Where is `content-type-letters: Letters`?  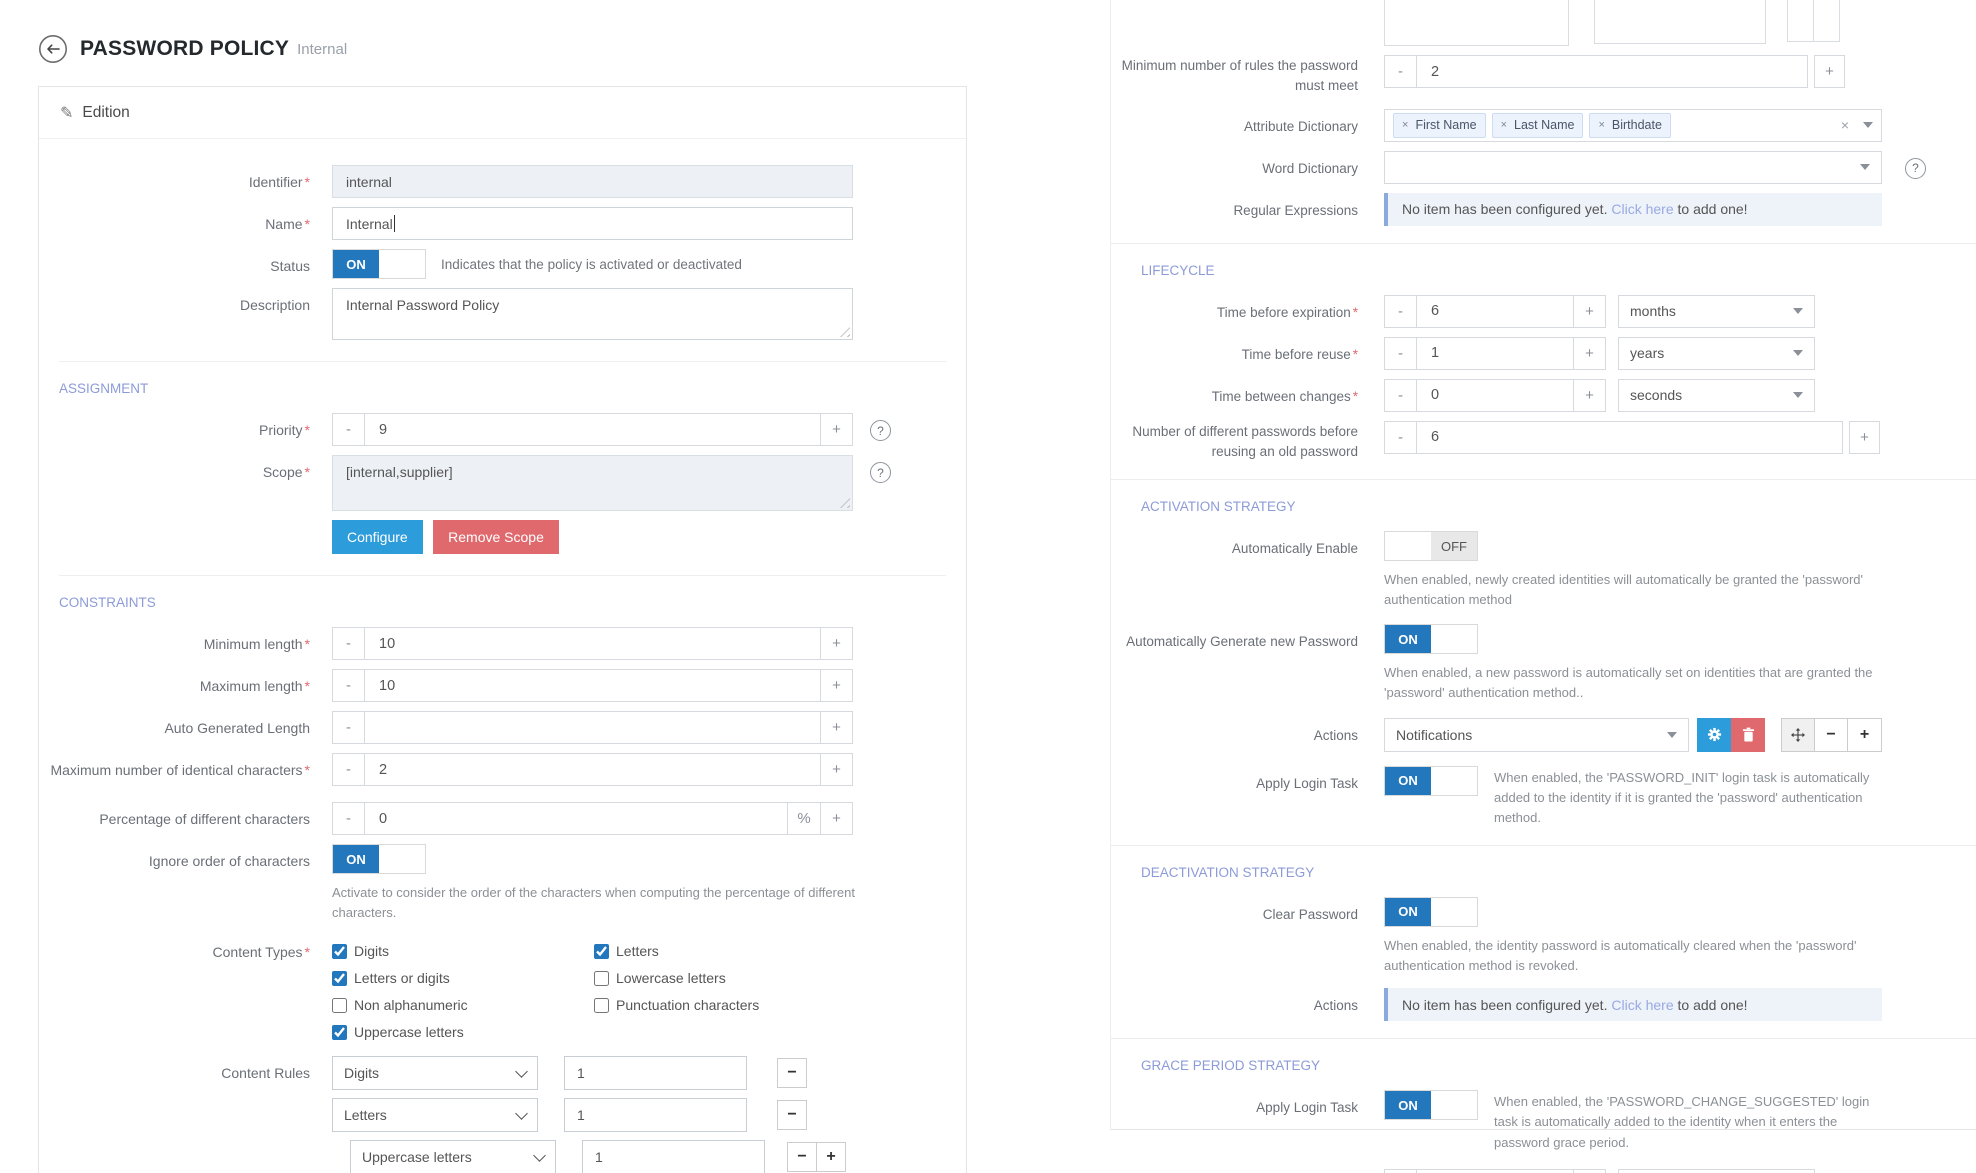
content-type-letters: Letters is located at coordinates (723, 951).